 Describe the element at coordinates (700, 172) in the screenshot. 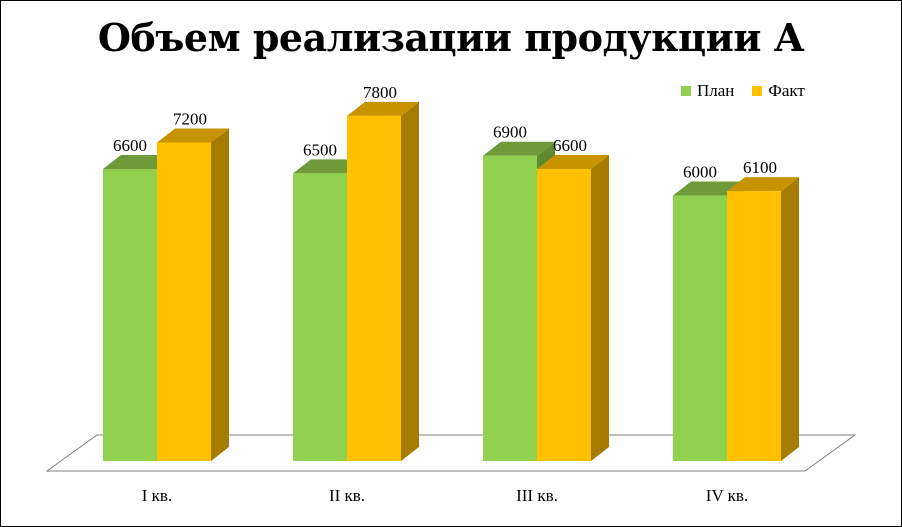

I see `value-label-plan-3: 6000` at that location.